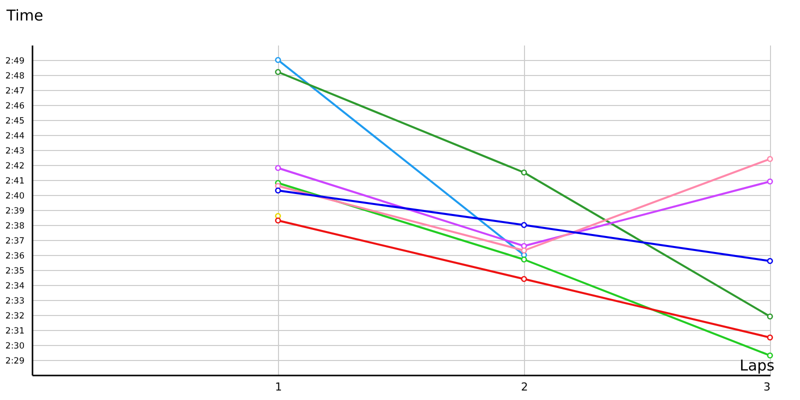  Describe the element at coordinates (14, 181) in the screenshot. I see `y-tick-label: 2:41` at that location.